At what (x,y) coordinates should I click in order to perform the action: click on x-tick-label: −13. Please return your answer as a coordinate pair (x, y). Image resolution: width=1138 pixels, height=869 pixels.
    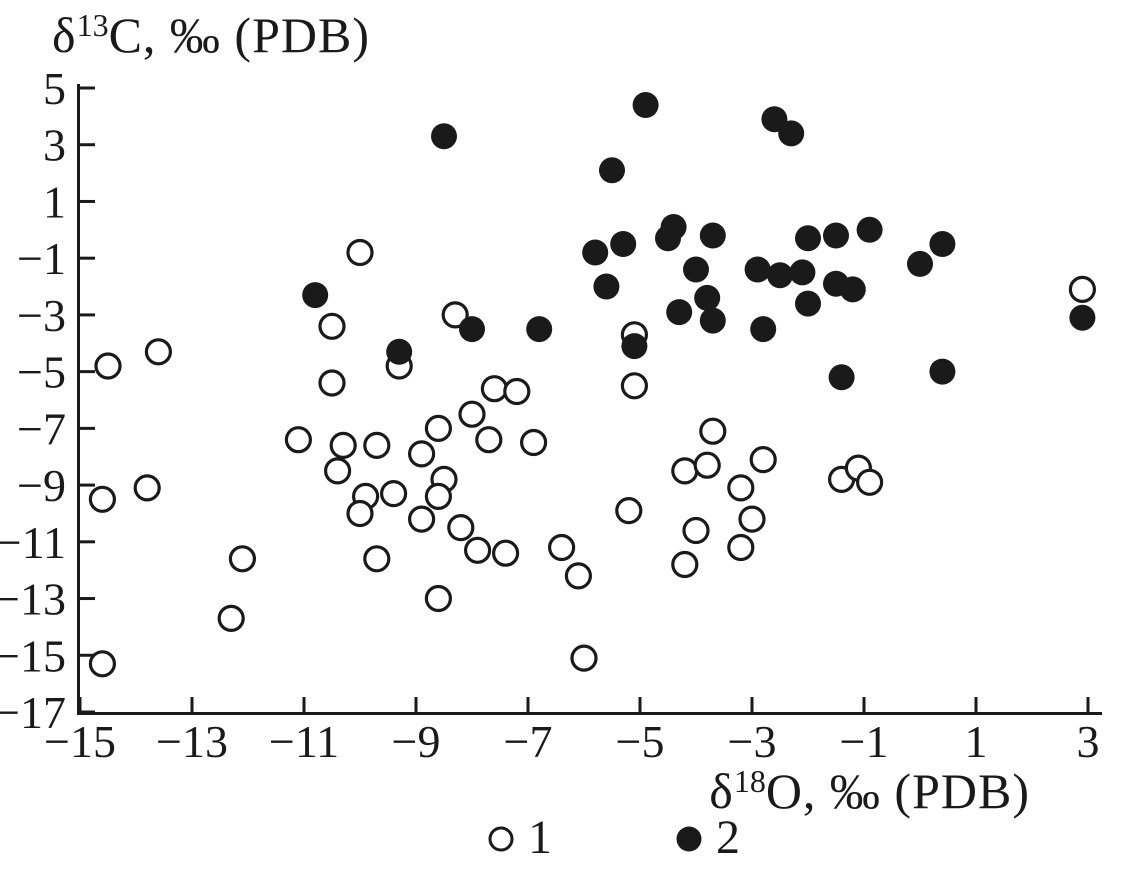
    Looking at the image, I should click on (192, 741).